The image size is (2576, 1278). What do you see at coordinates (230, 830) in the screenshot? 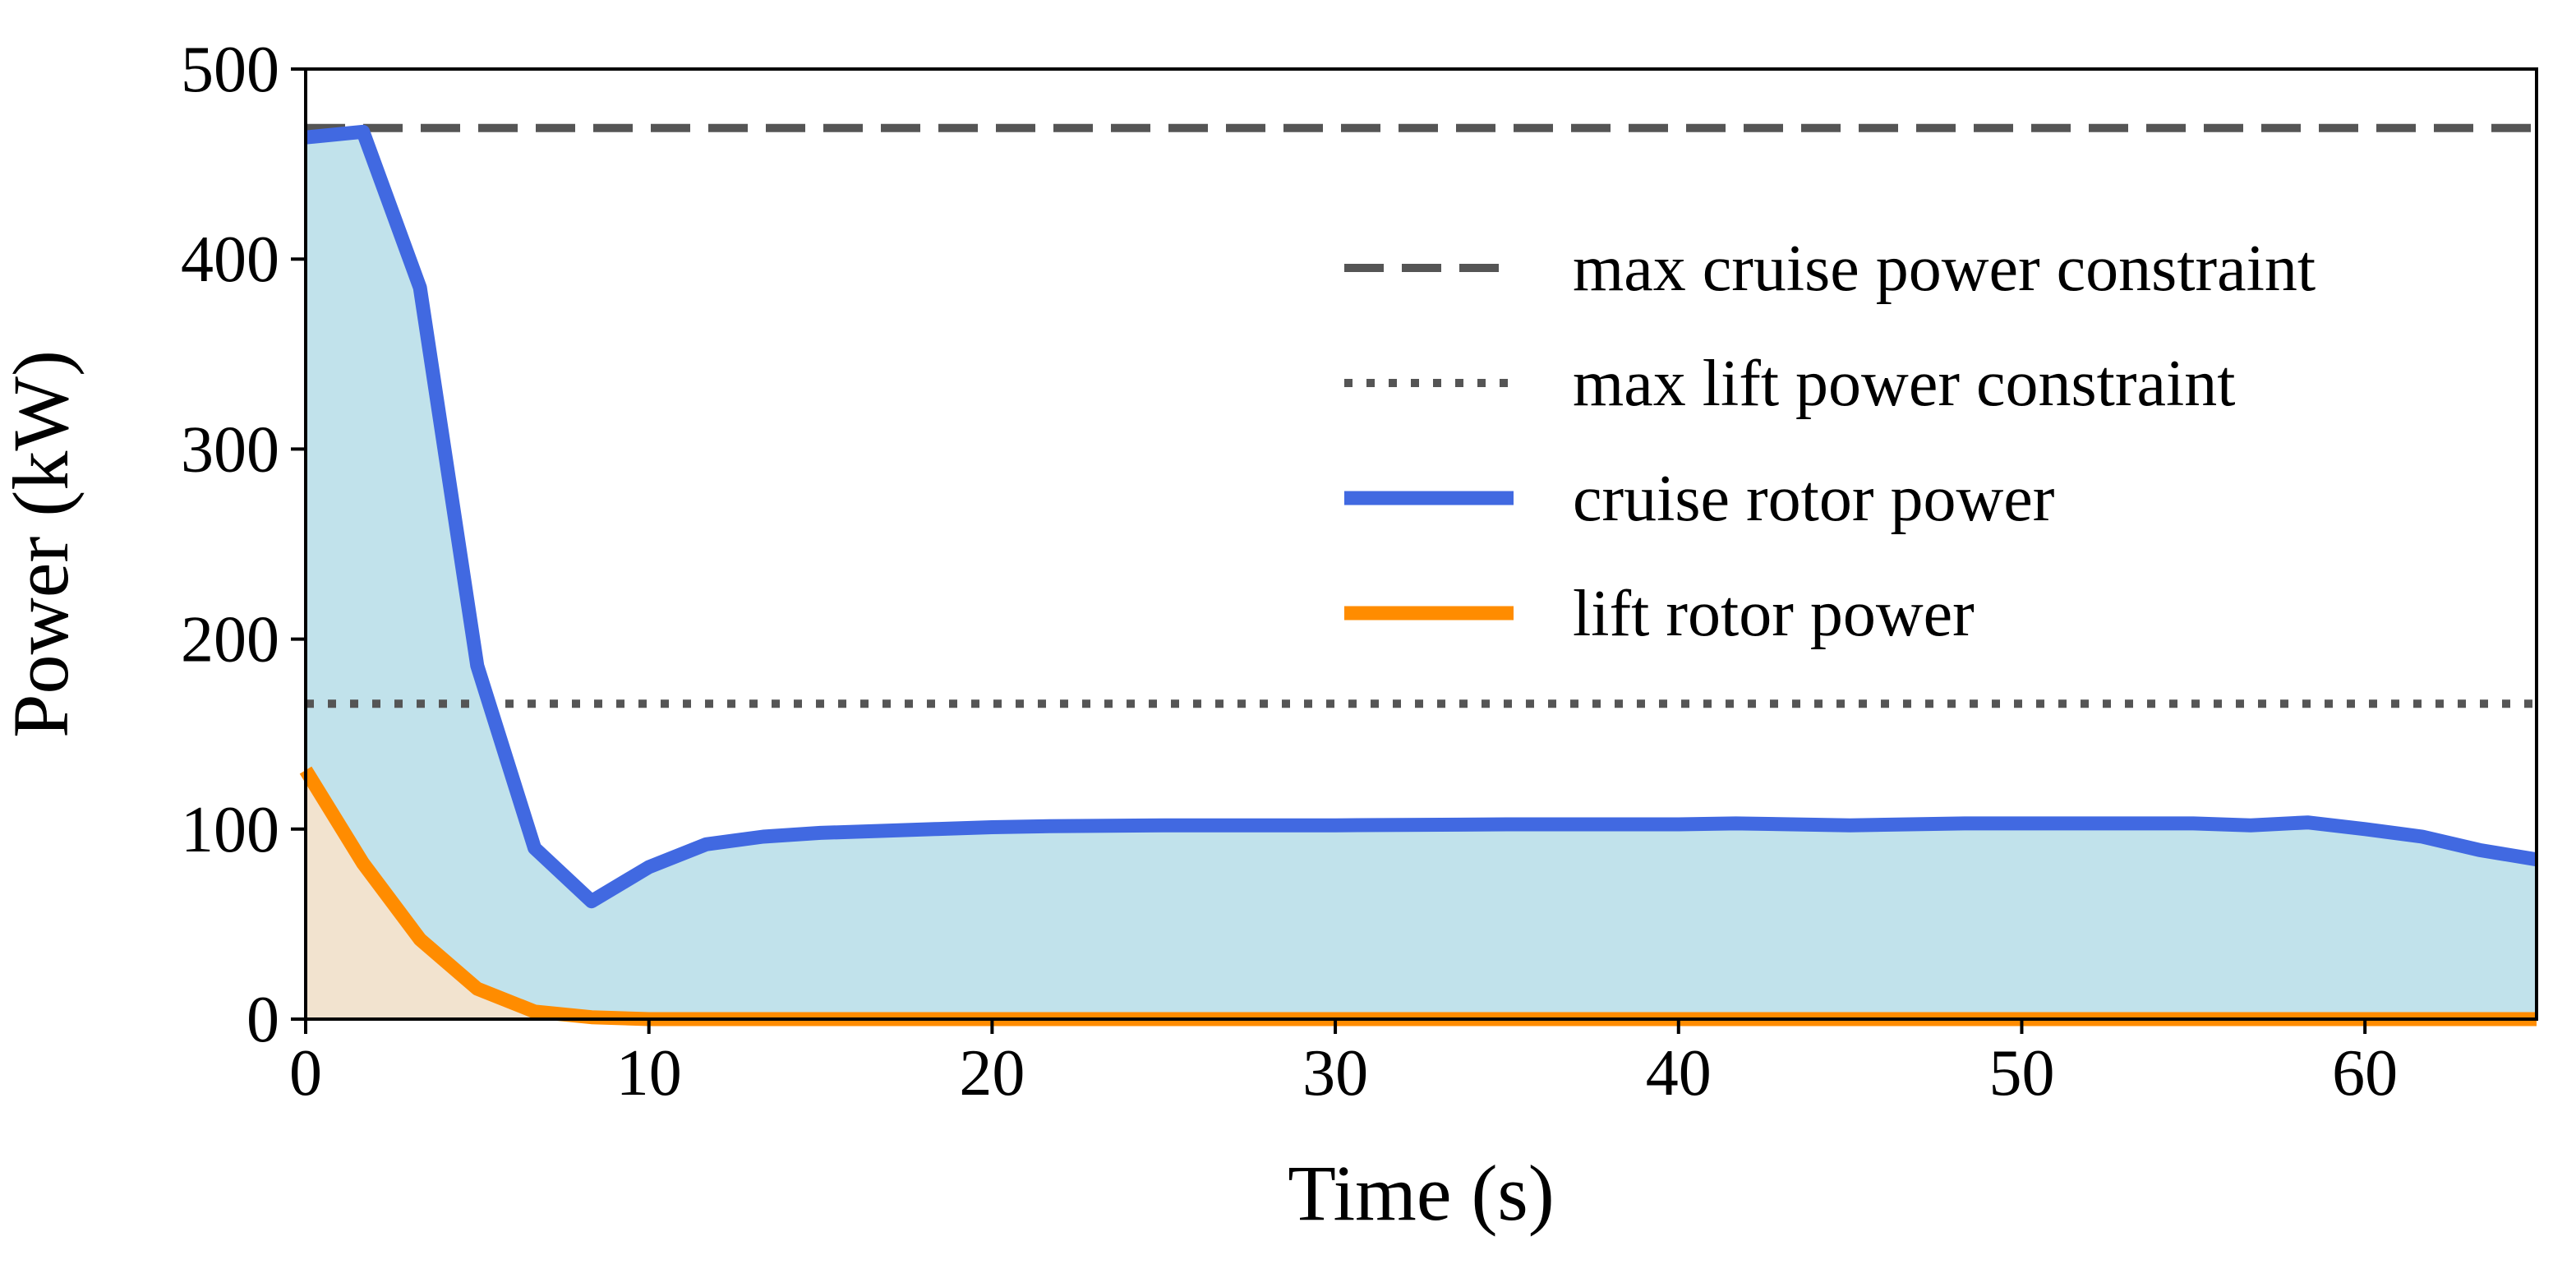
I see `y-tick-label: 100` at bounding box center [230, 830].